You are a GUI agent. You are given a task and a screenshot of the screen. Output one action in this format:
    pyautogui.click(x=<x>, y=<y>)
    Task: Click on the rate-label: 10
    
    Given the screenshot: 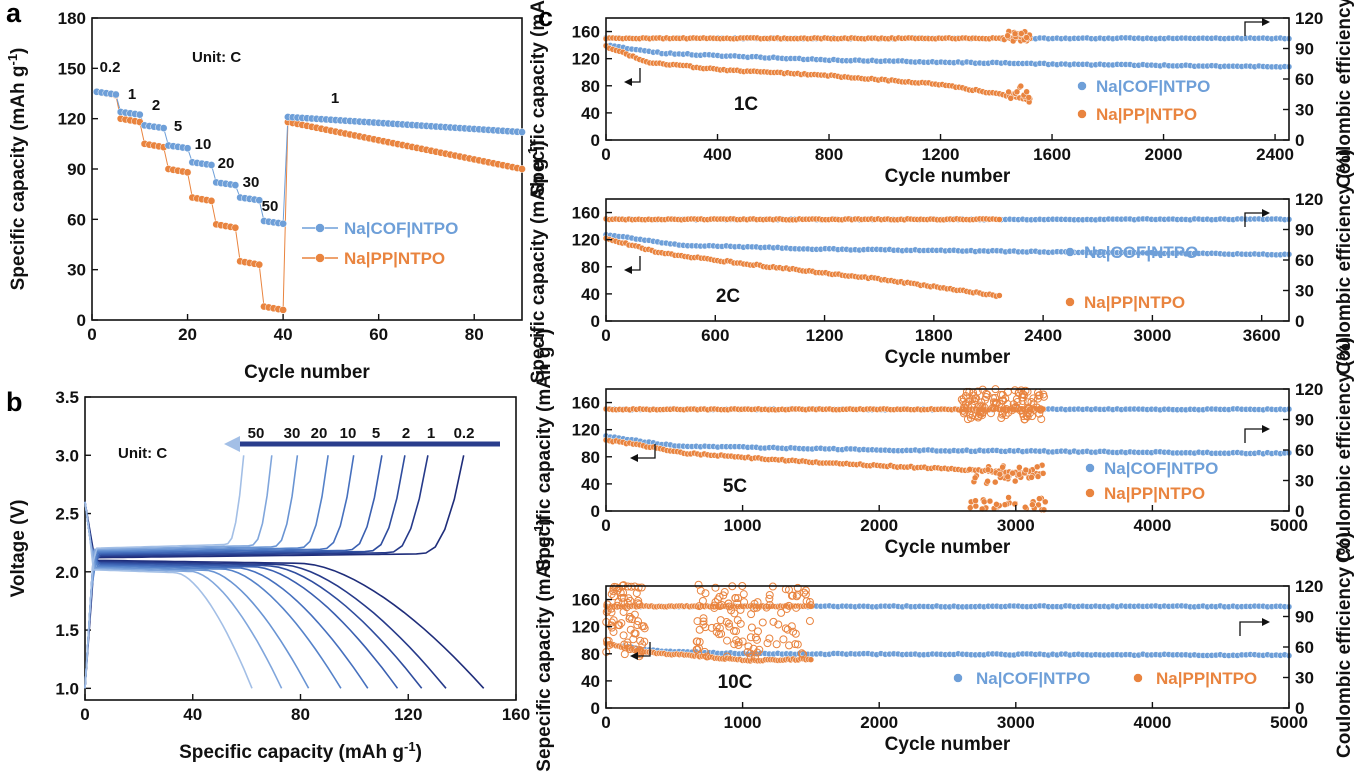 What is the action you would take?
    pyautogui.click(x=203, y=144)
    